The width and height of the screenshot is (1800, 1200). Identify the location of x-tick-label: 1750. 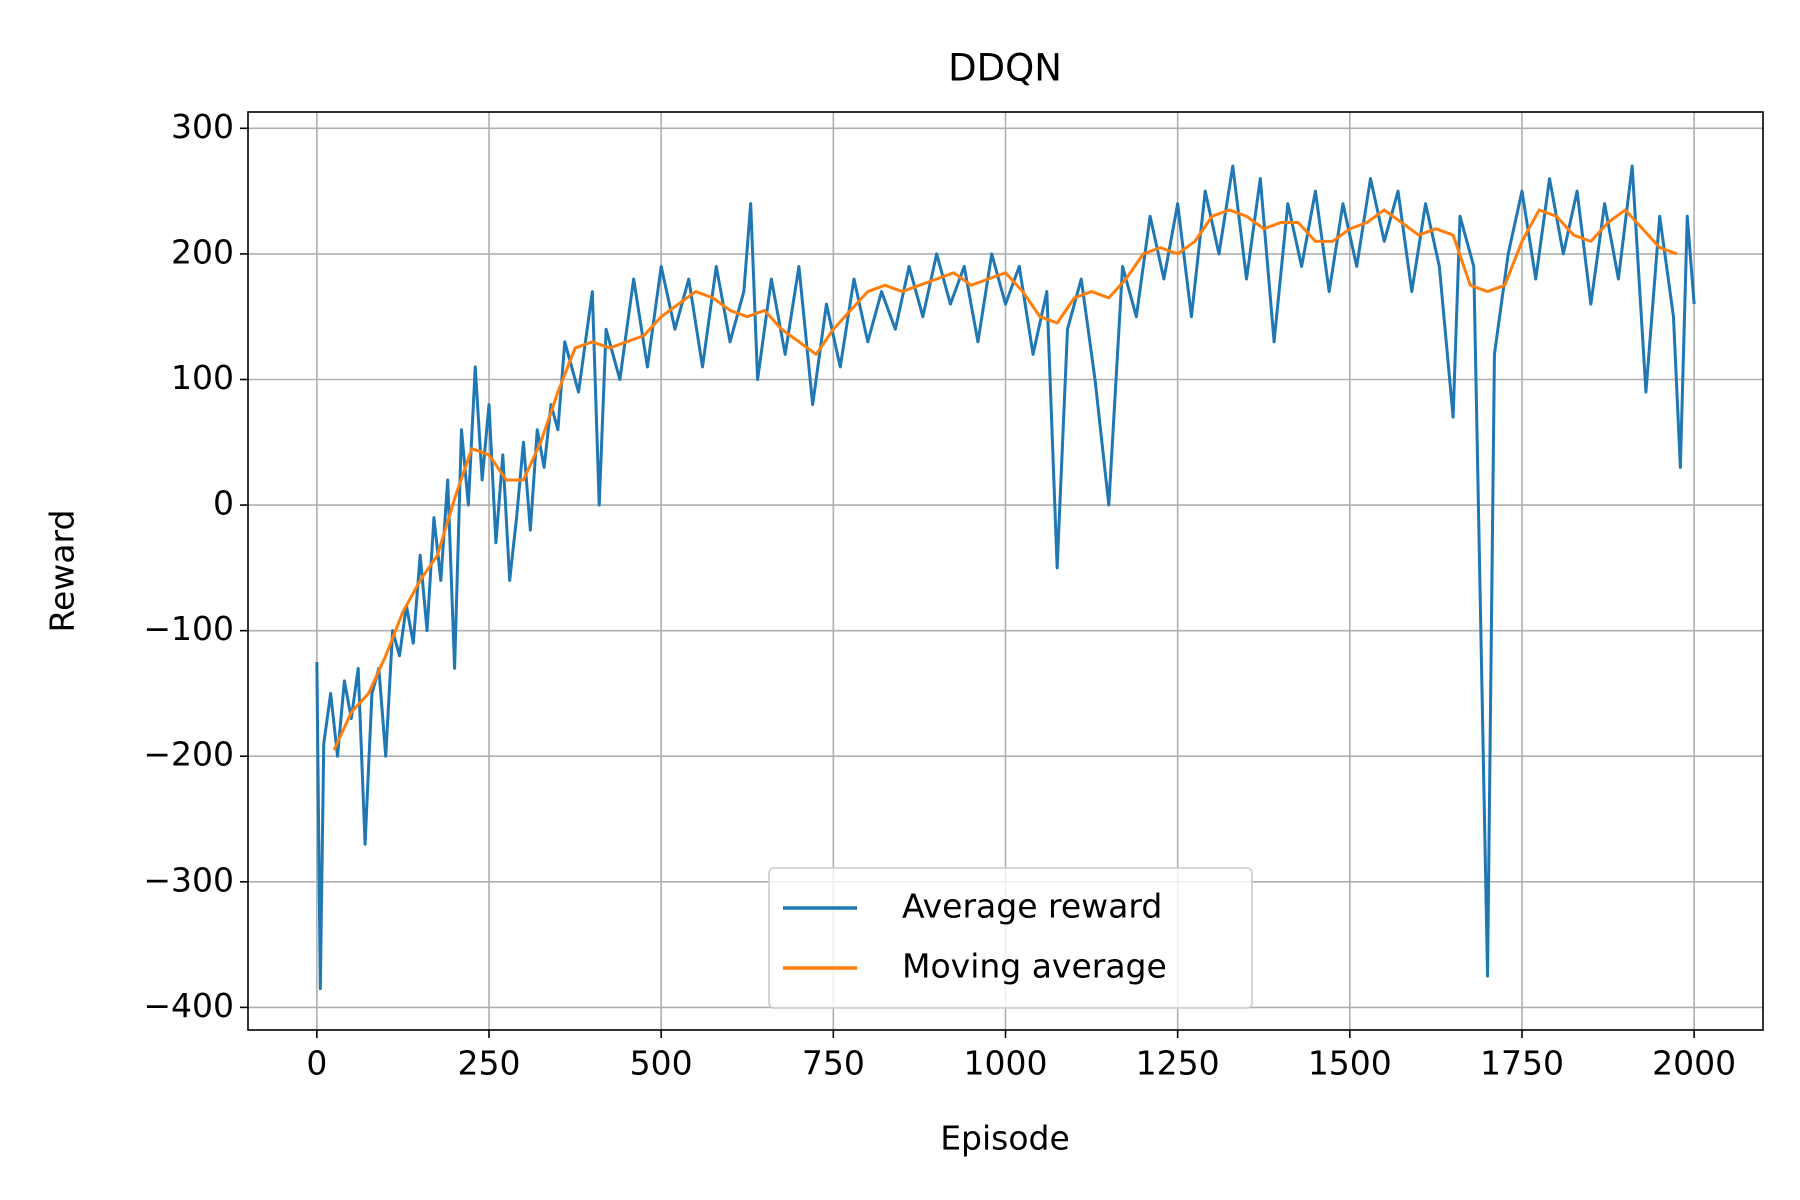
(1522, 1063).